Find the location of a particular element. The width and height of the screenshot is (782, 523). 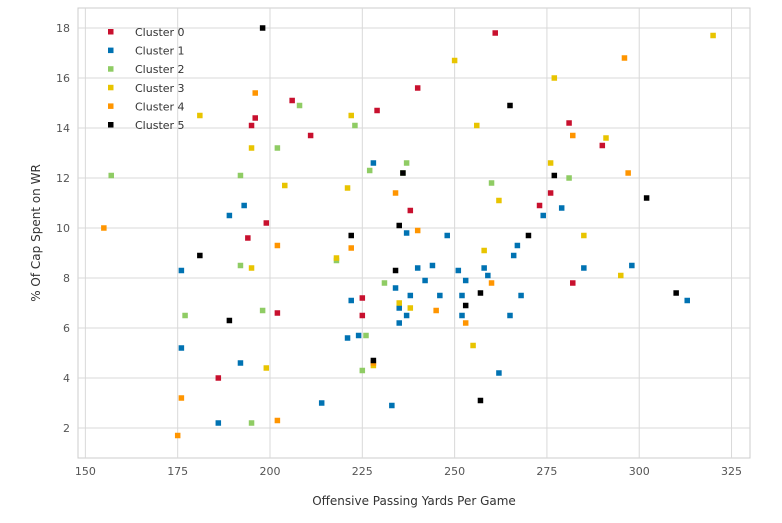

legend-label: Cluster 4 is located at coordinates (160, 106).